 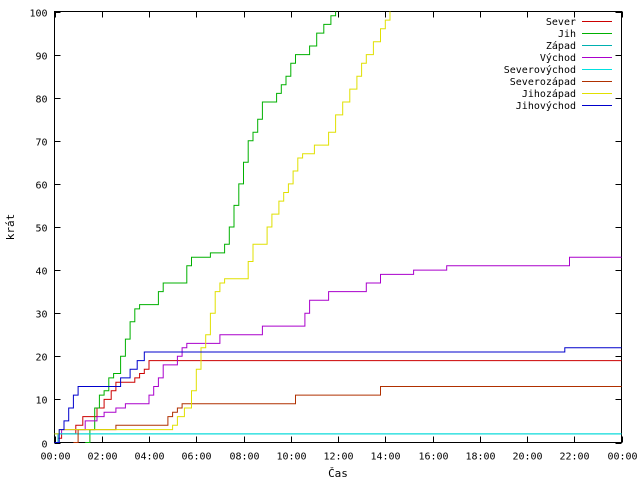 I want to click on legend-label-zapad: Západ, so click(x=561, y=46).